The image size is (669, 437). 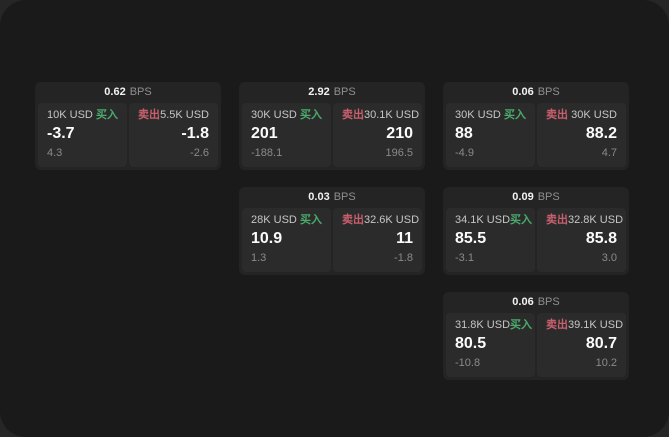 I want to click on buy-price: 201, so click(x=264, y=133).